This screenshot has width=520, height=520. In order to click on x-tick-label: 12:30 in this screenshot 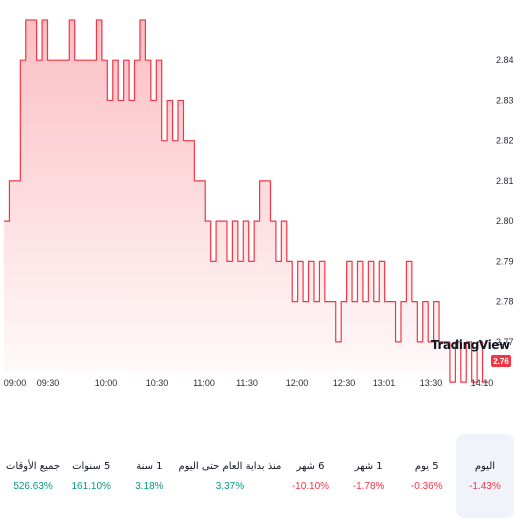, I will do `click(344, 383)`.